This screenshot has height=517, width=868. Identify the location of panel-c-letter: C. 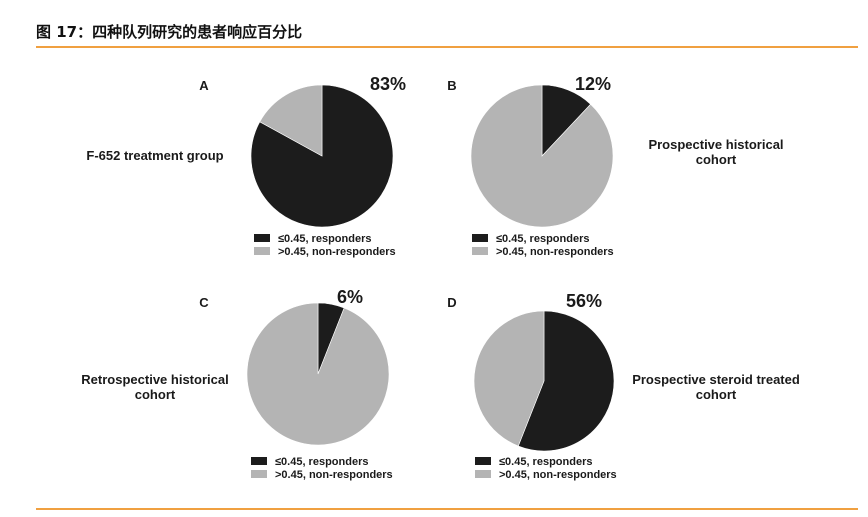
(204, 302).